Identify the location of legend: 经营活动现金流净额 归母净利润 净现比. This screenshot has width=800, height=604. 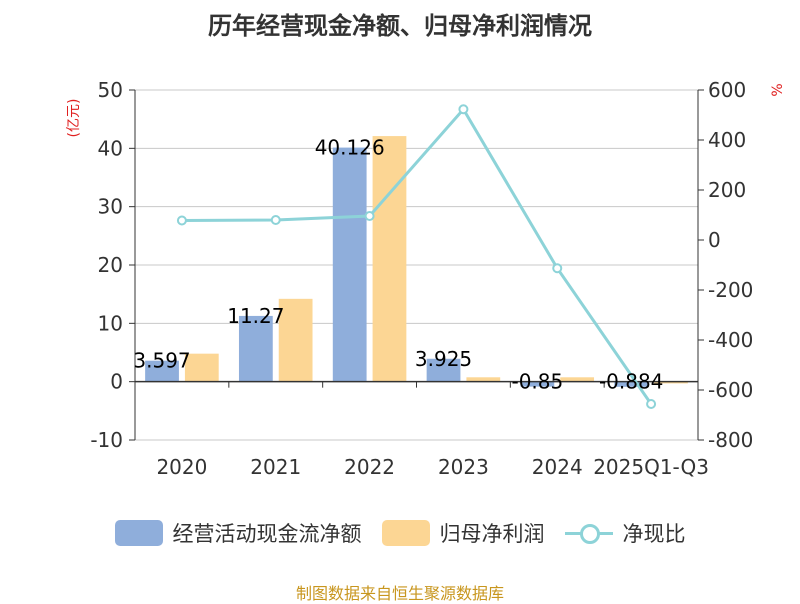
(400, 533).